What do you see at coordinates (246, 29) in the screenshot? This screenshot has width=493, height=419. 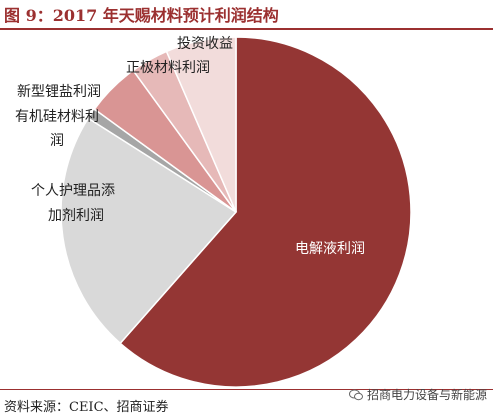 I see `title-divider` at bounding box center [246, 29].